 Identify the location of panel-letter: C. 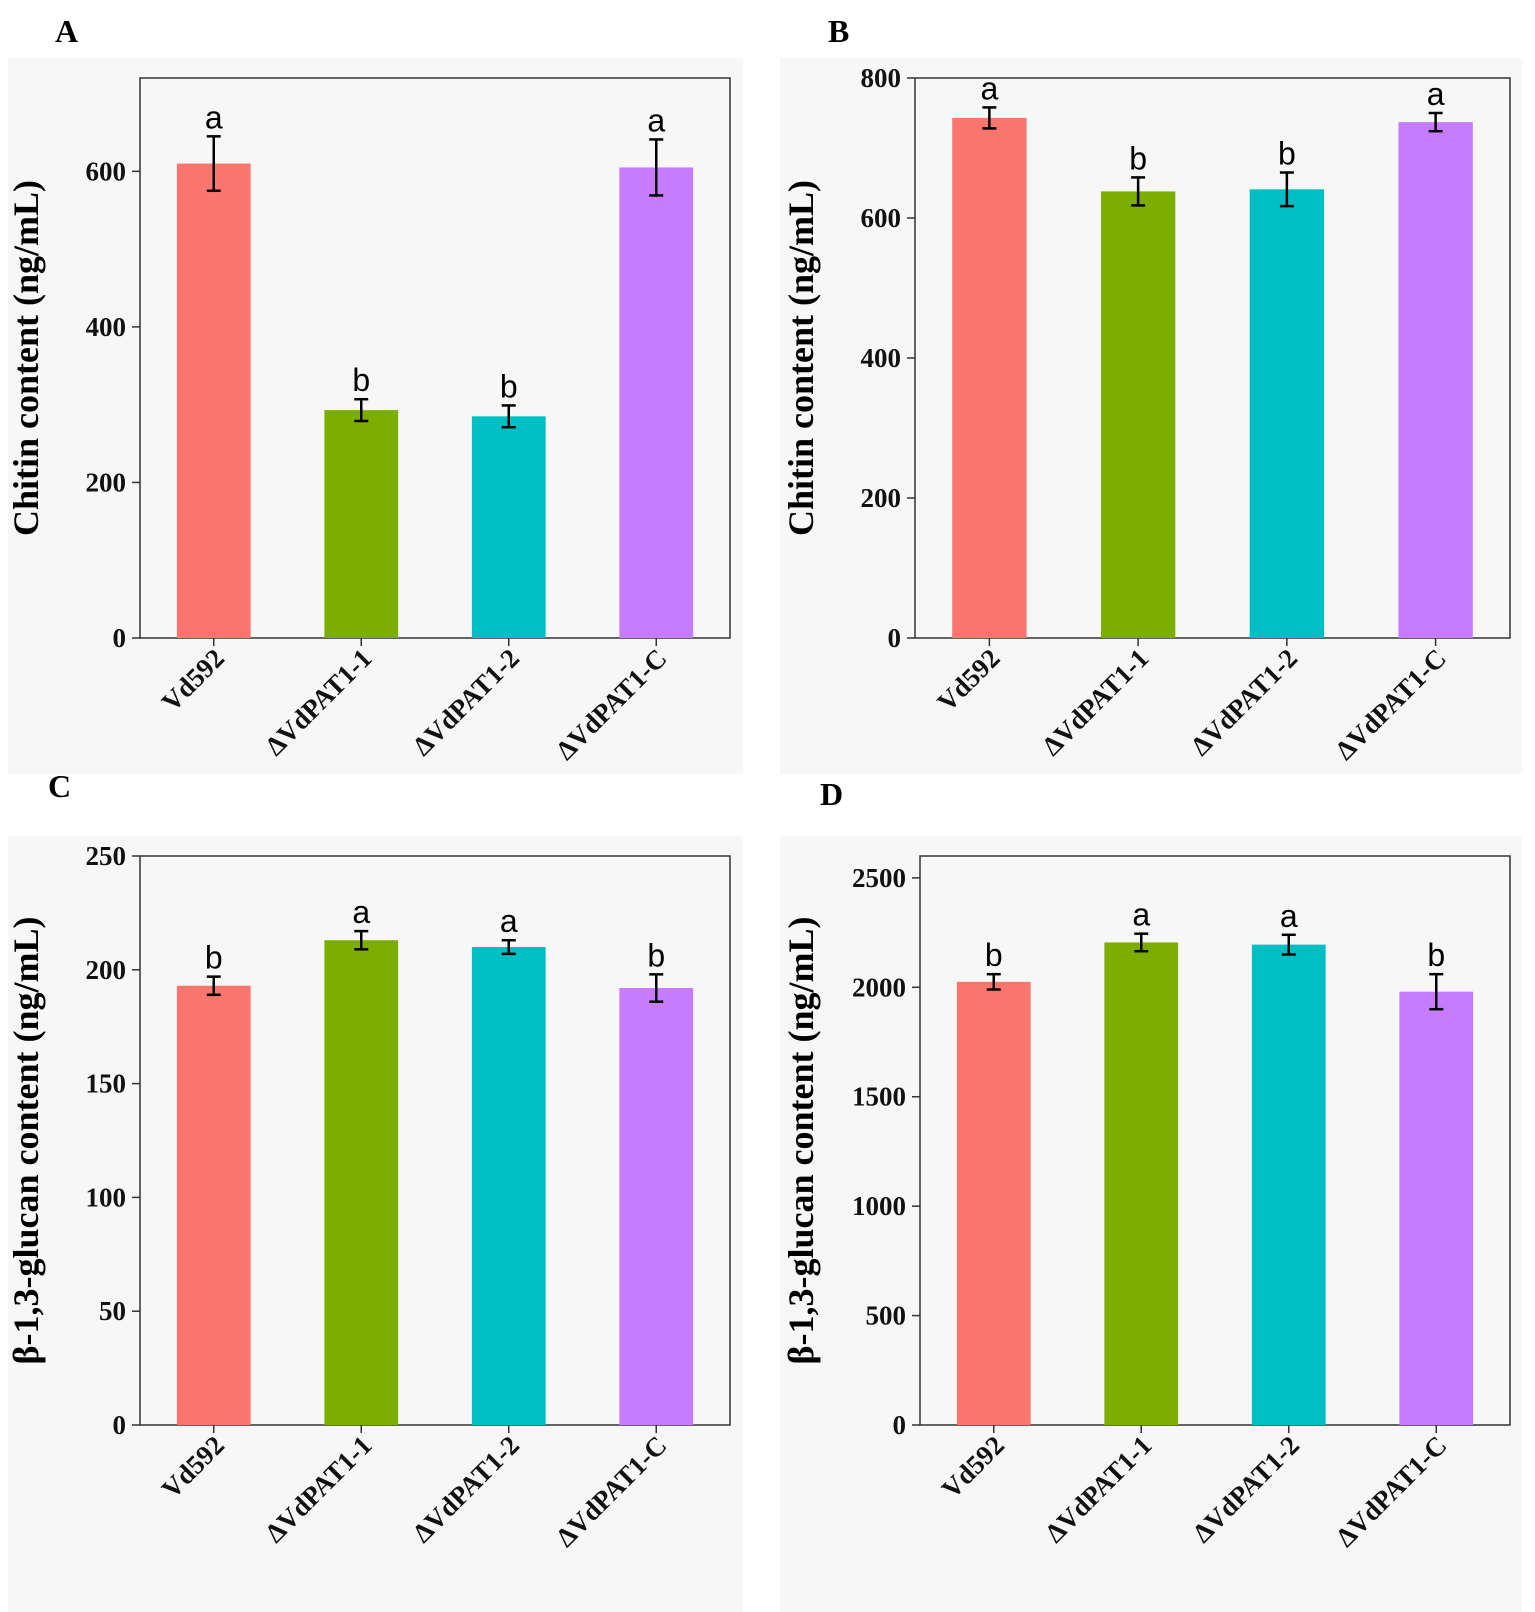
(59, 786).